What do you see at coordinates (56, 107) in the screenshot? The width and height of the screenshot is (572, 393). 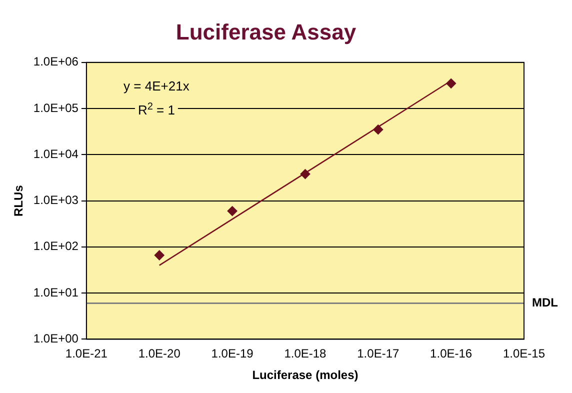 I see `y-tick-label: 1.0E+05` at bounding box center [56, 107].